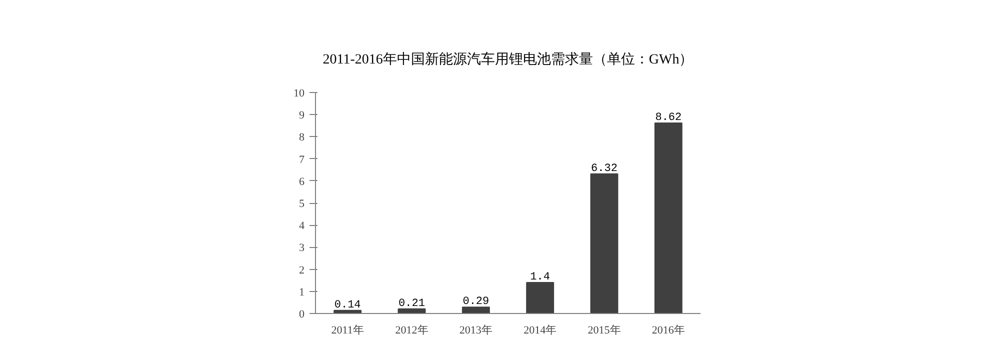 Image resolution: width=1000 pixels, height=345 pixels. I want to click on y-tick-label: 6, so click(302, 182).